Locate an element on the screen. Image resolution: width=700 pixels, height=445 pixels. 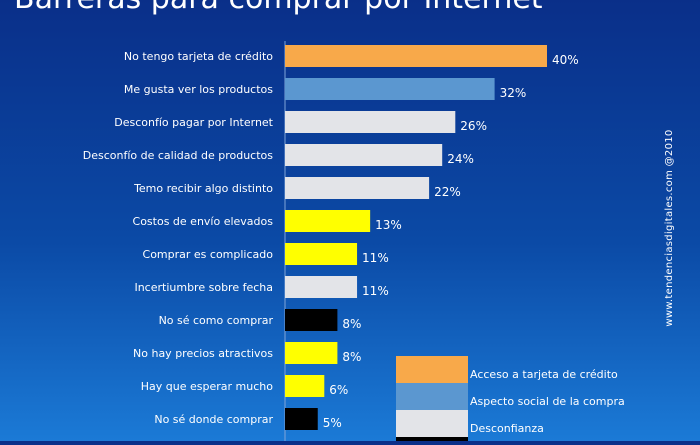
category-label: Costos de envío elevados is located at coordinates (203, 221).